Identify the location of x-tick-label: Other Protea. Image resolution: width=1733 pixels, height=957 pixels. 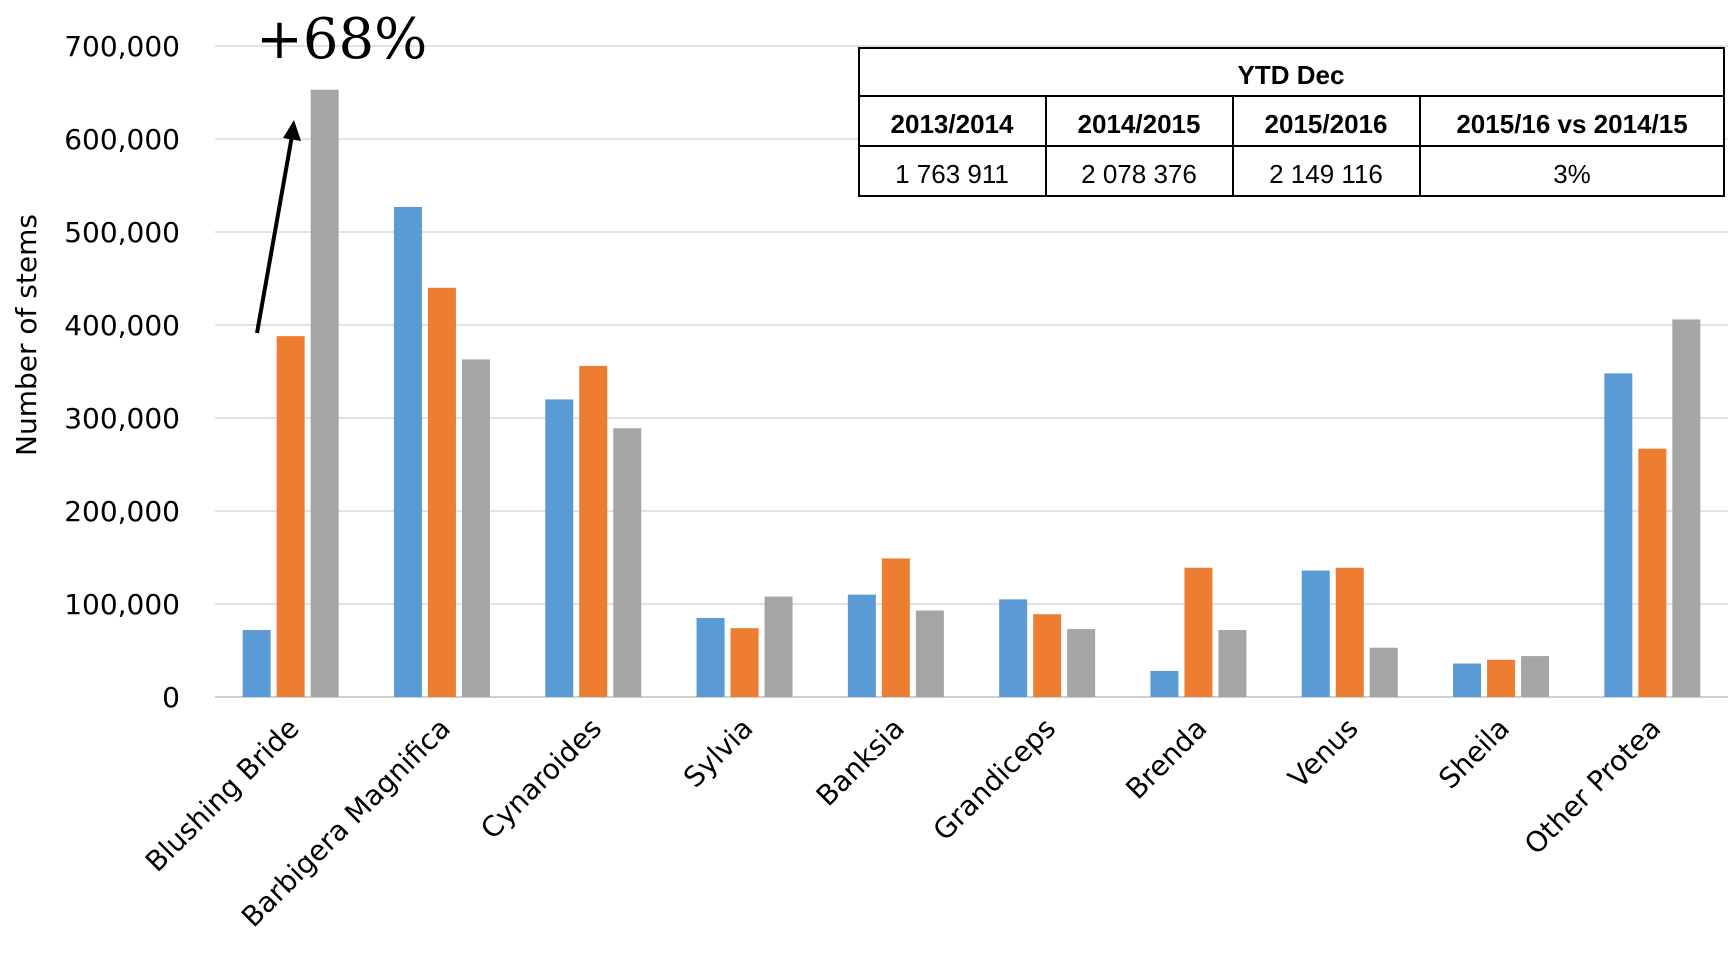
(1592, 786).